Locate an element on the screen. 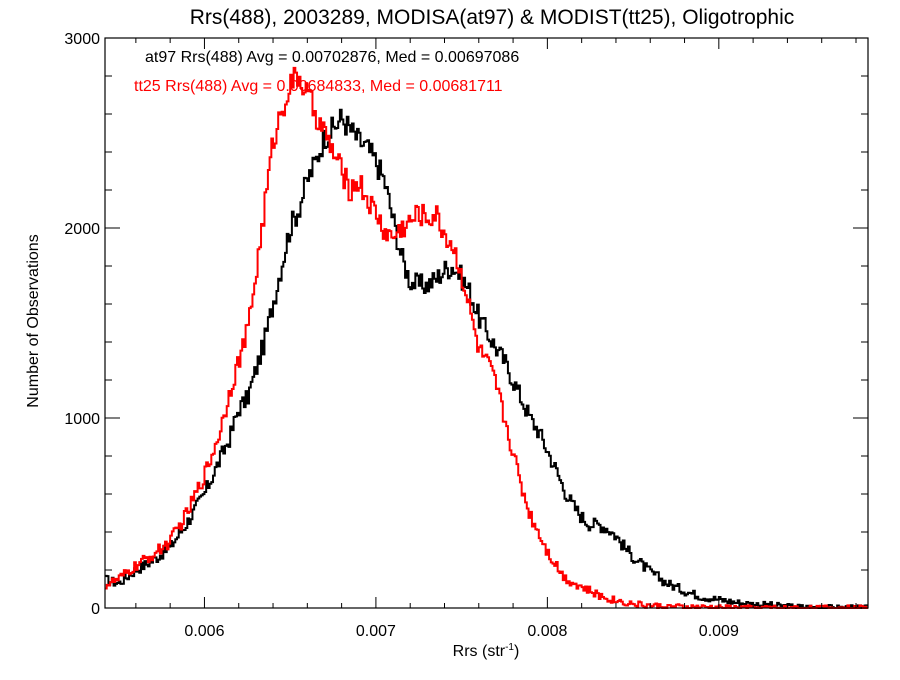 This screenshot has width=900, height=680. y-tick-label: 0 is located at coordinates (95, 609).